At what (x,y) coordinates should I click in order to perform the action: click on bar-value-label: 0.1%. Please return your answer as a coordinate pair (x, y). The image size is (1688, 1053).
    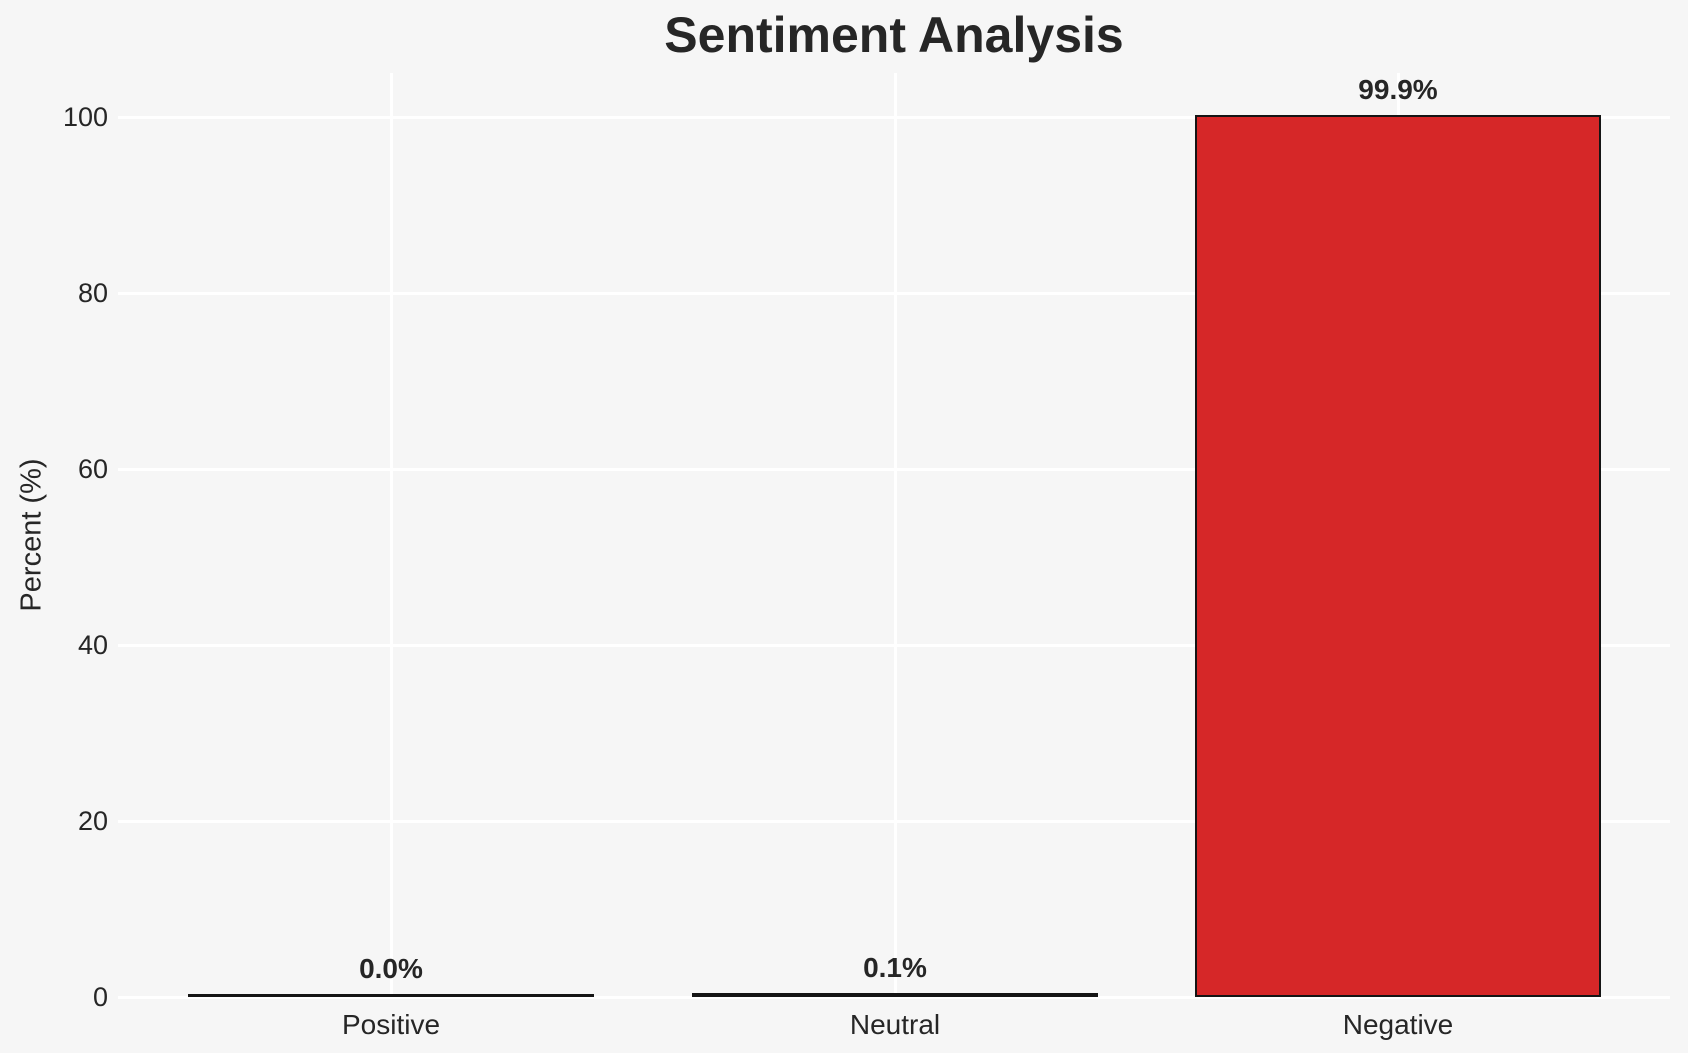
    Looking at the image, I should click on (895, 967).